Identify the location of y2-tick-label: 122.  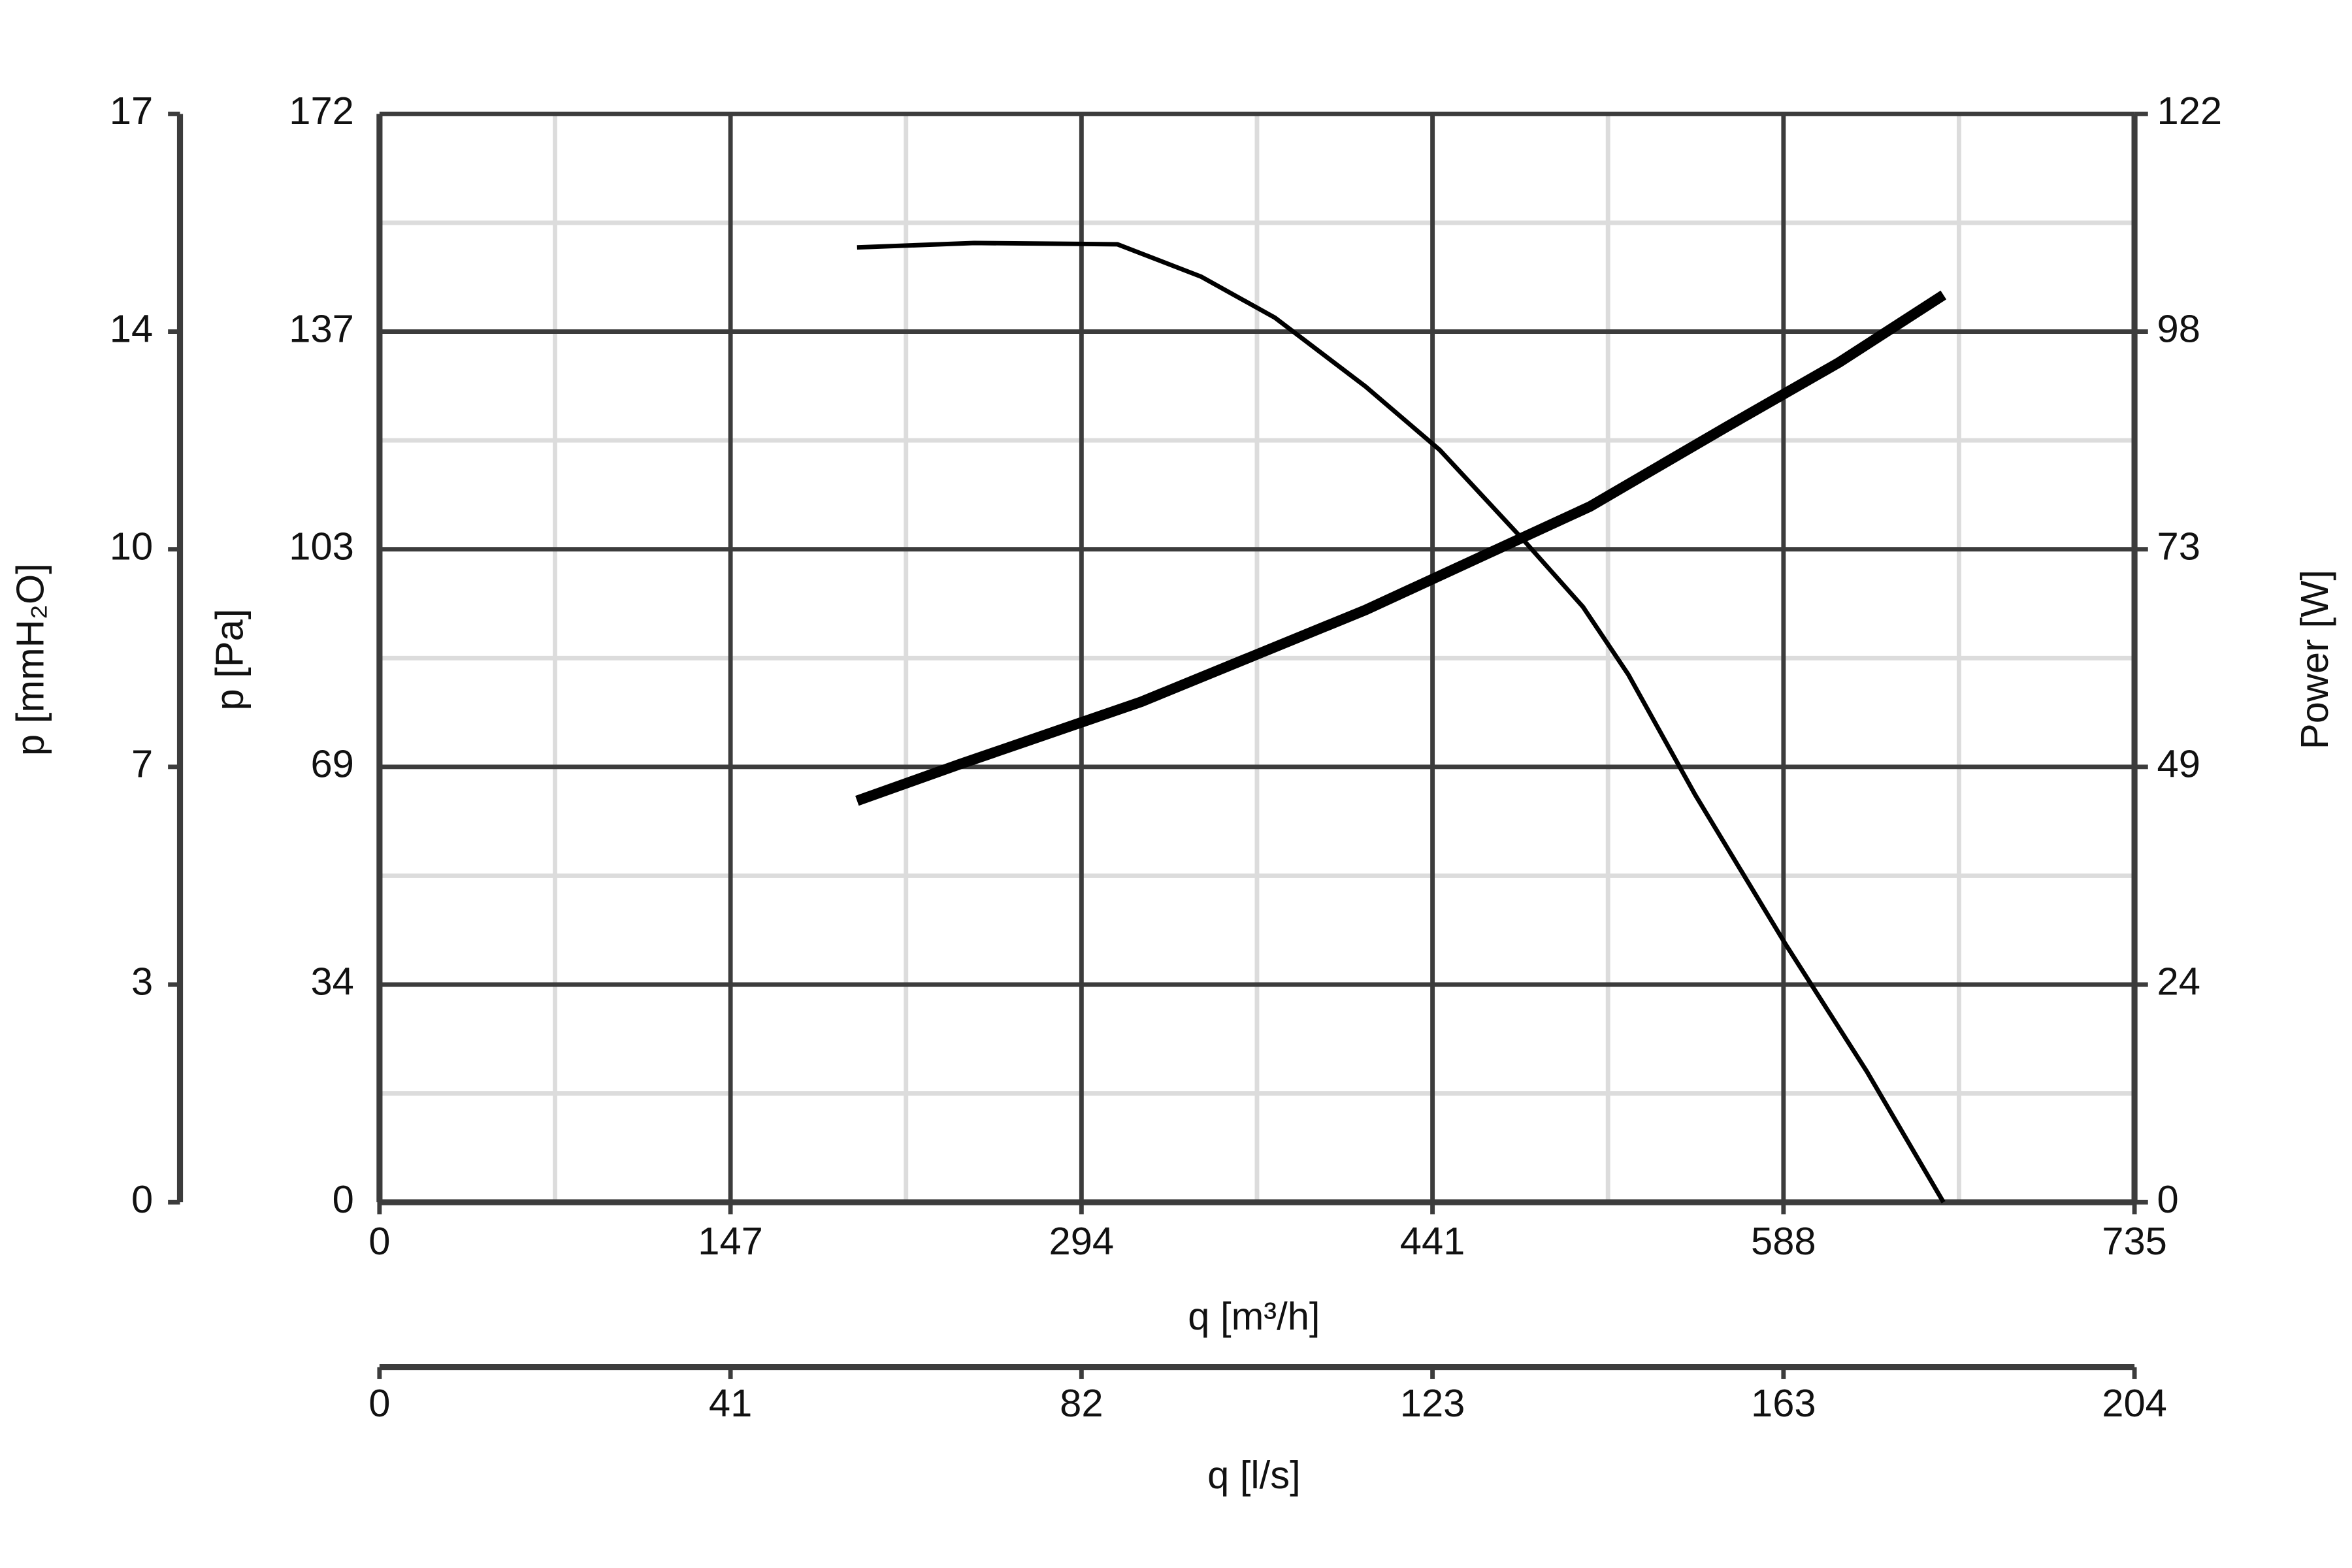
(2190, 111).